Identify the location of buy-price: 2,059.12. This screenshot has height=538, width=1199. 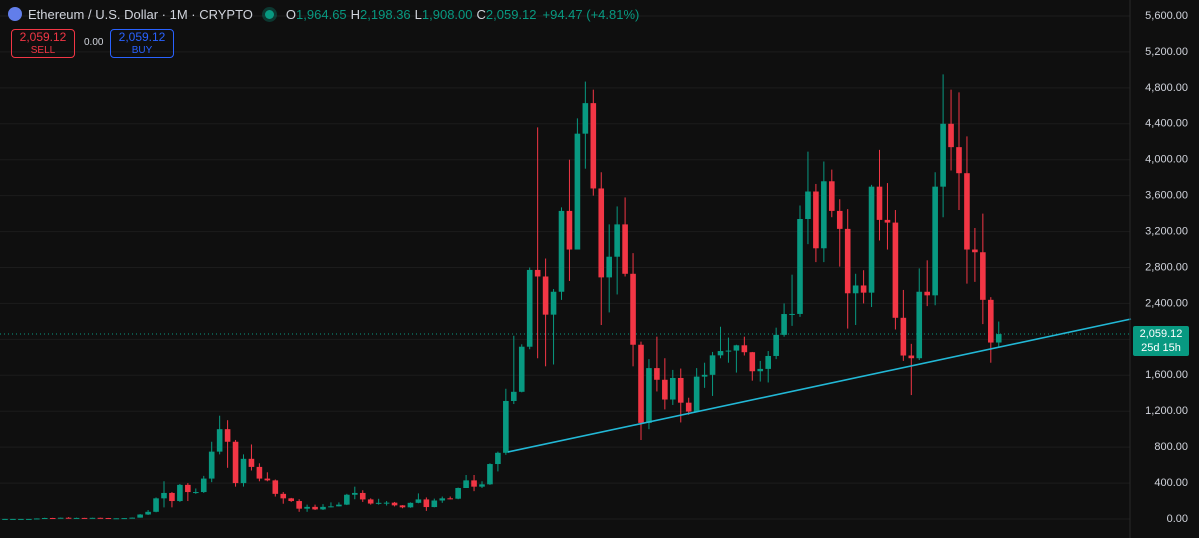
(142, 37).